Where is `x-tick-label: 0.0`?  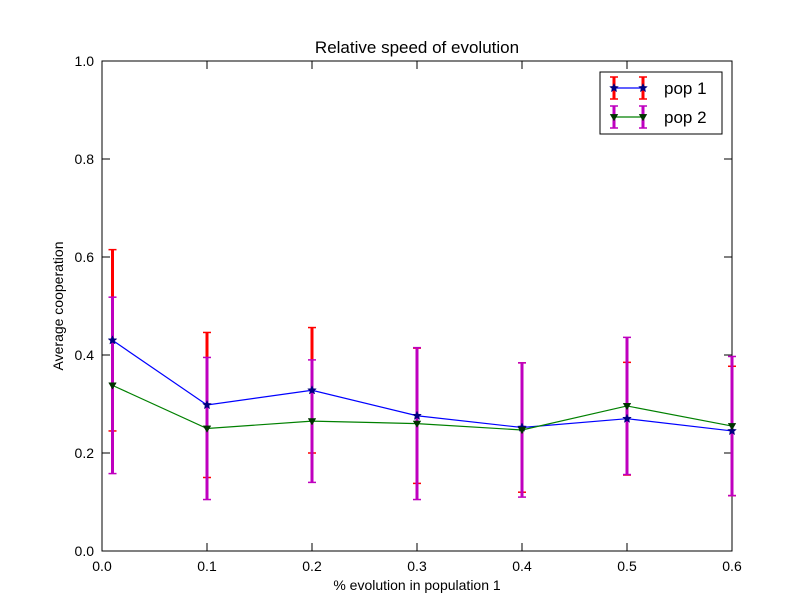 x-tick-label: 0.0 is located at coordinates (102, 566).